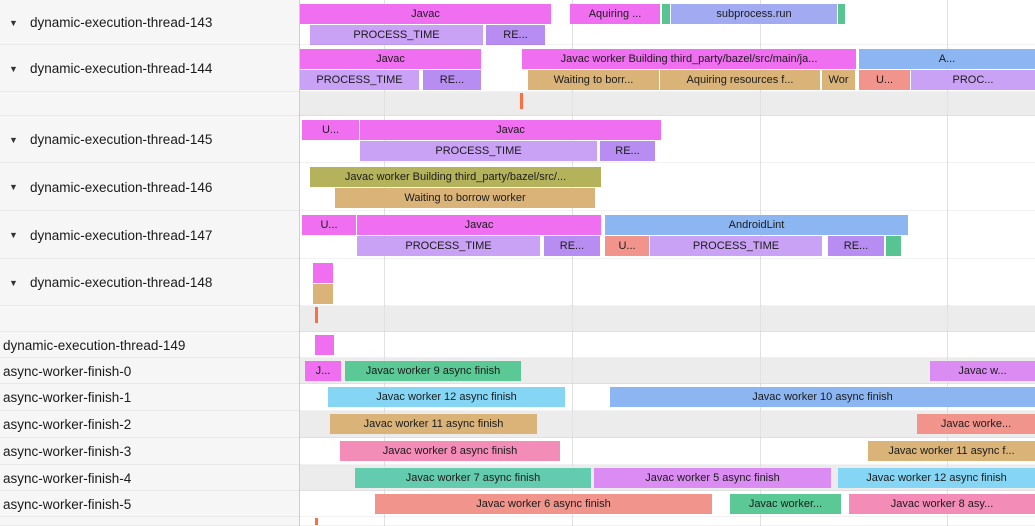  Describe the element at coordinates (121, 187) in the screenshot. I see `track-name: dynamic-execution-thread-146` at that location.